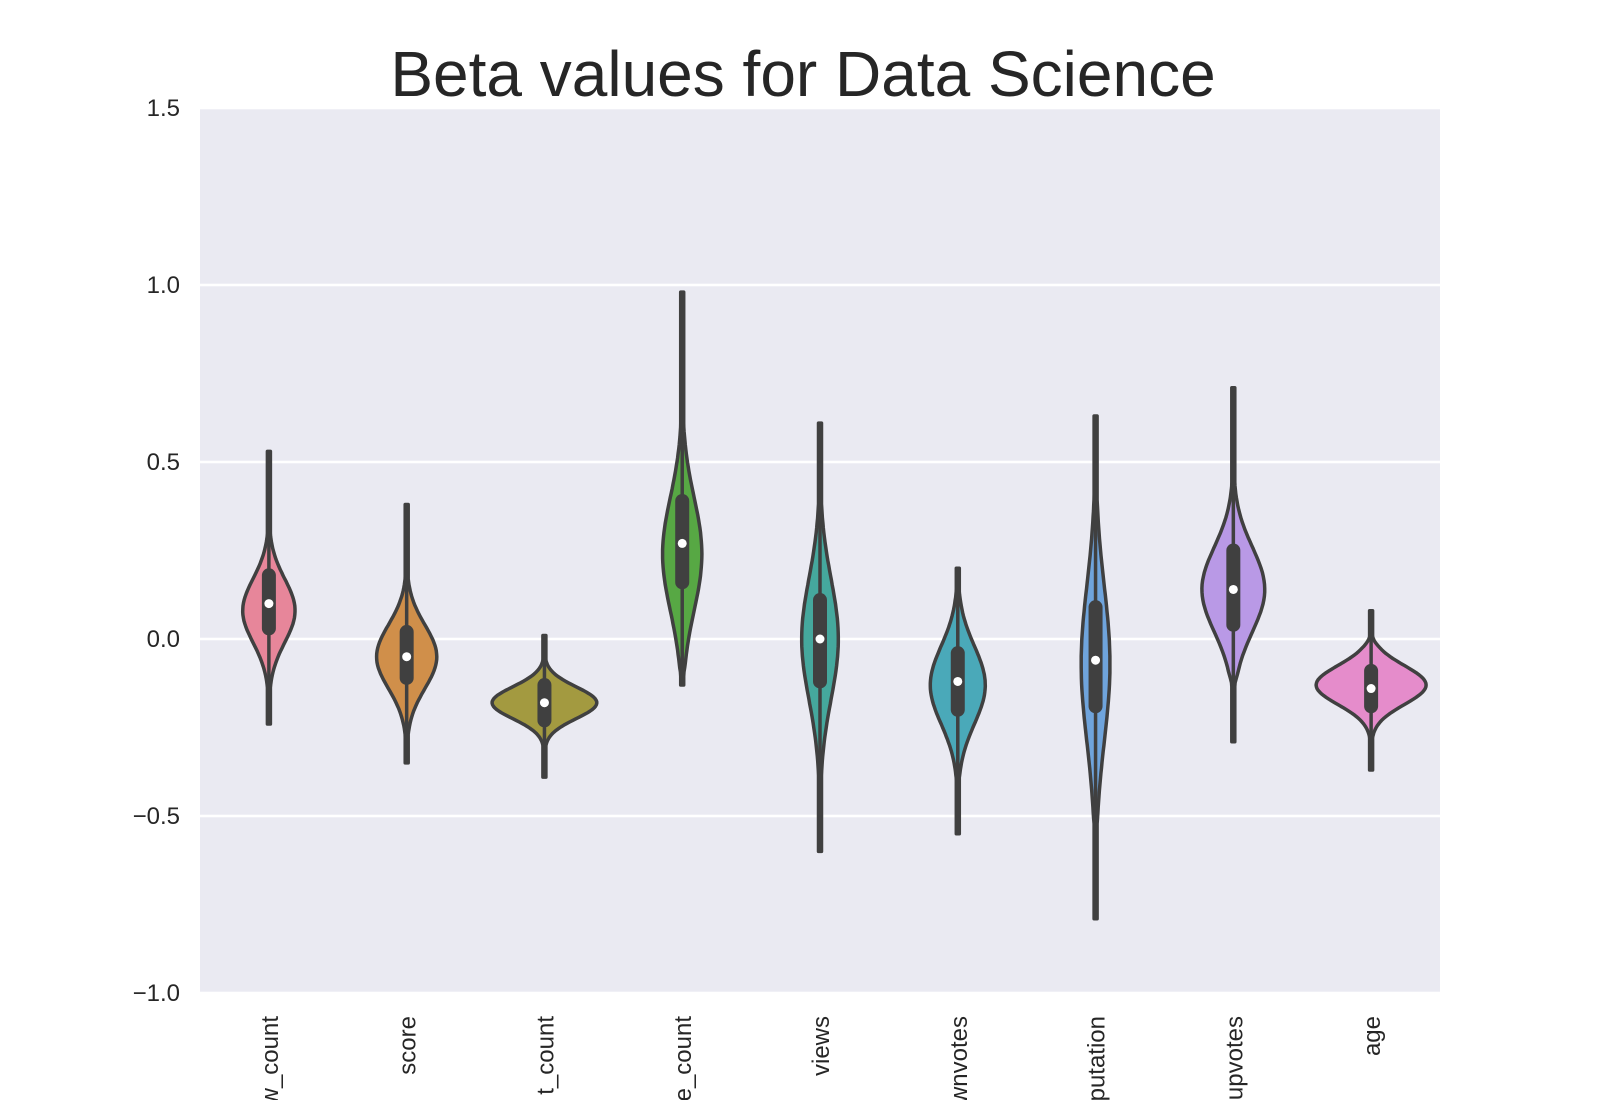 The height and width of the screenshot is (1100, 1600). What do you see at coordinates (1233, 564) in the screenshot?
I see `violin-upvotes` at bounding box center [1233, 564].